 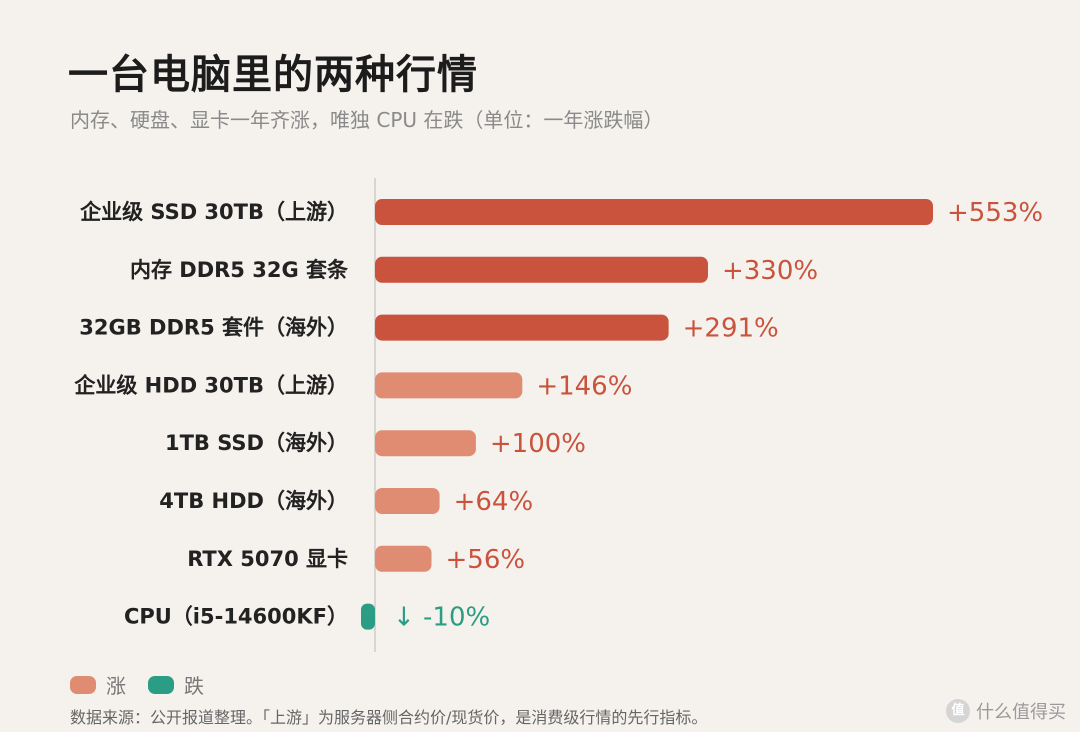 I want to click on watermark-logo-icon: 值, so click(x=958, y=711).